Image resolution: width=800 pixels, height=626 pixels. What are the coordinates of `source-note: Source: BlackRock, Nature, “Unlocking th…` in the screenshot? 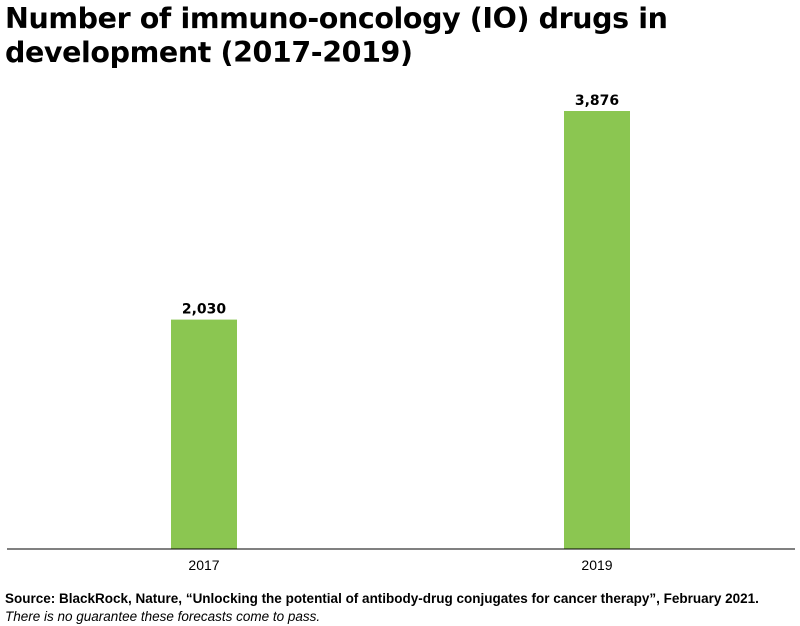 It's located at (382, 598).